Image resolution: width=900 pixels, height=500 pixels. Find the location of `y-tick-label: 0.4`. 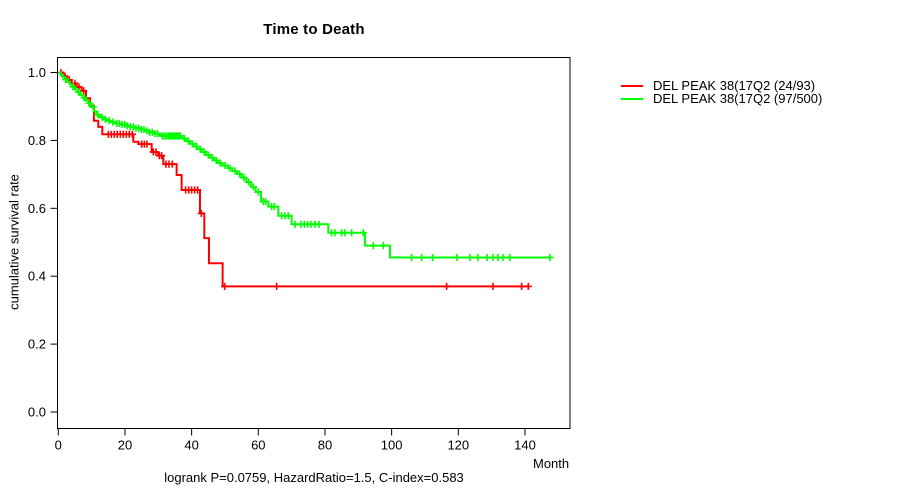

y-tick-label: 0.4 is located at coordinates (37, 276).